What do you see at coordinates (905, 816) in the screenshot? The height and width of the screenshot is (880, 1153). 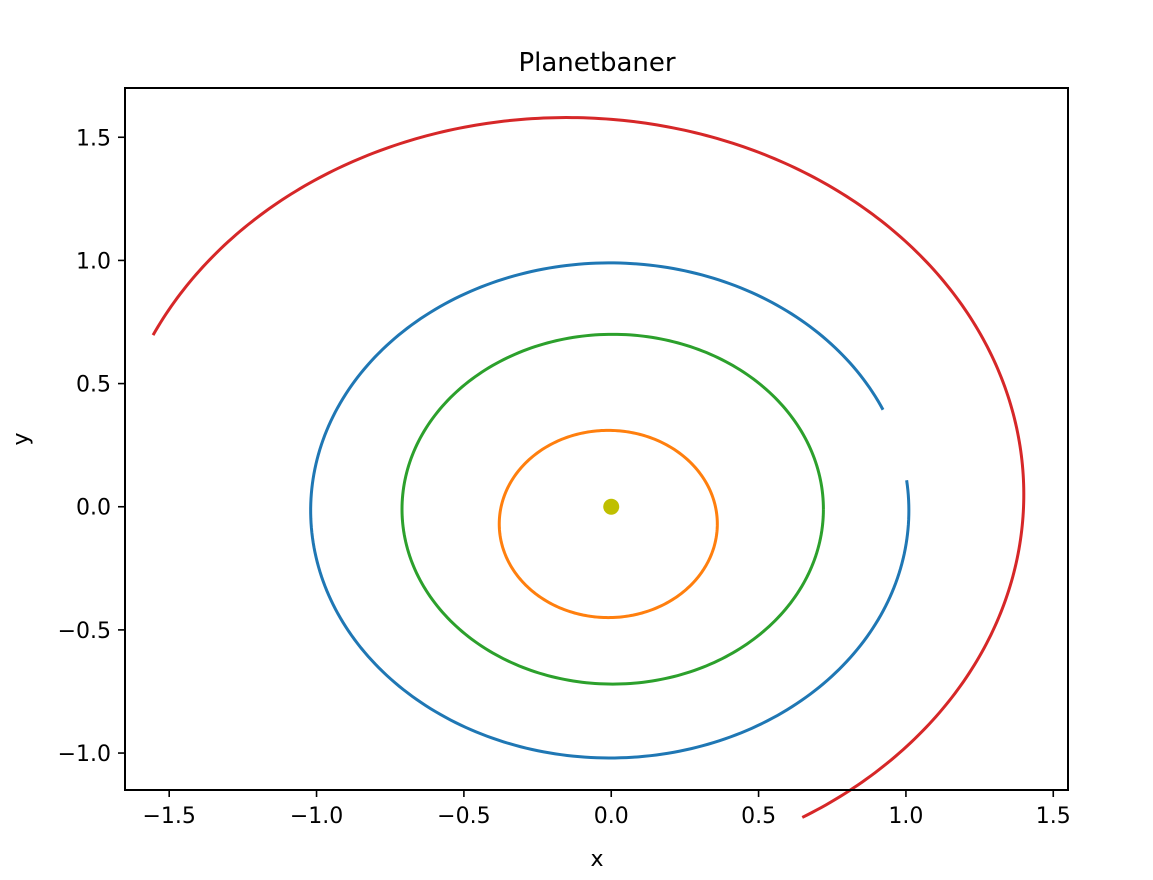 I see `x-tick-label: 1.0` at bounding box center [905, 816].